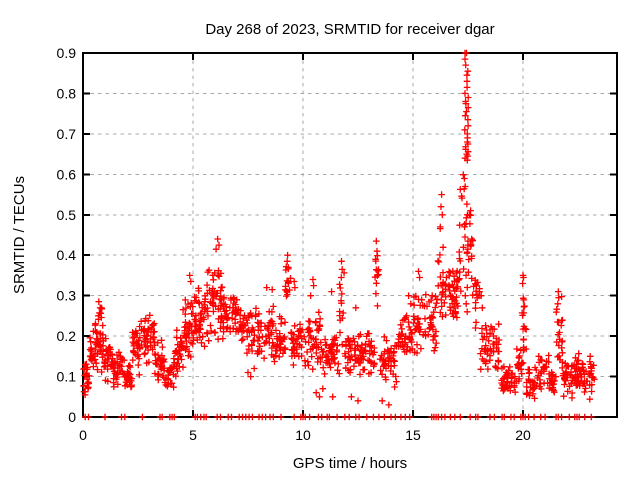 Image resolution: width=640 pixels, height=480 pixels. What do you see at coordinates (350, 463) in the screenshot?
I see `x-axis-label: GPS time / hours` at bounding box center [350, 463].